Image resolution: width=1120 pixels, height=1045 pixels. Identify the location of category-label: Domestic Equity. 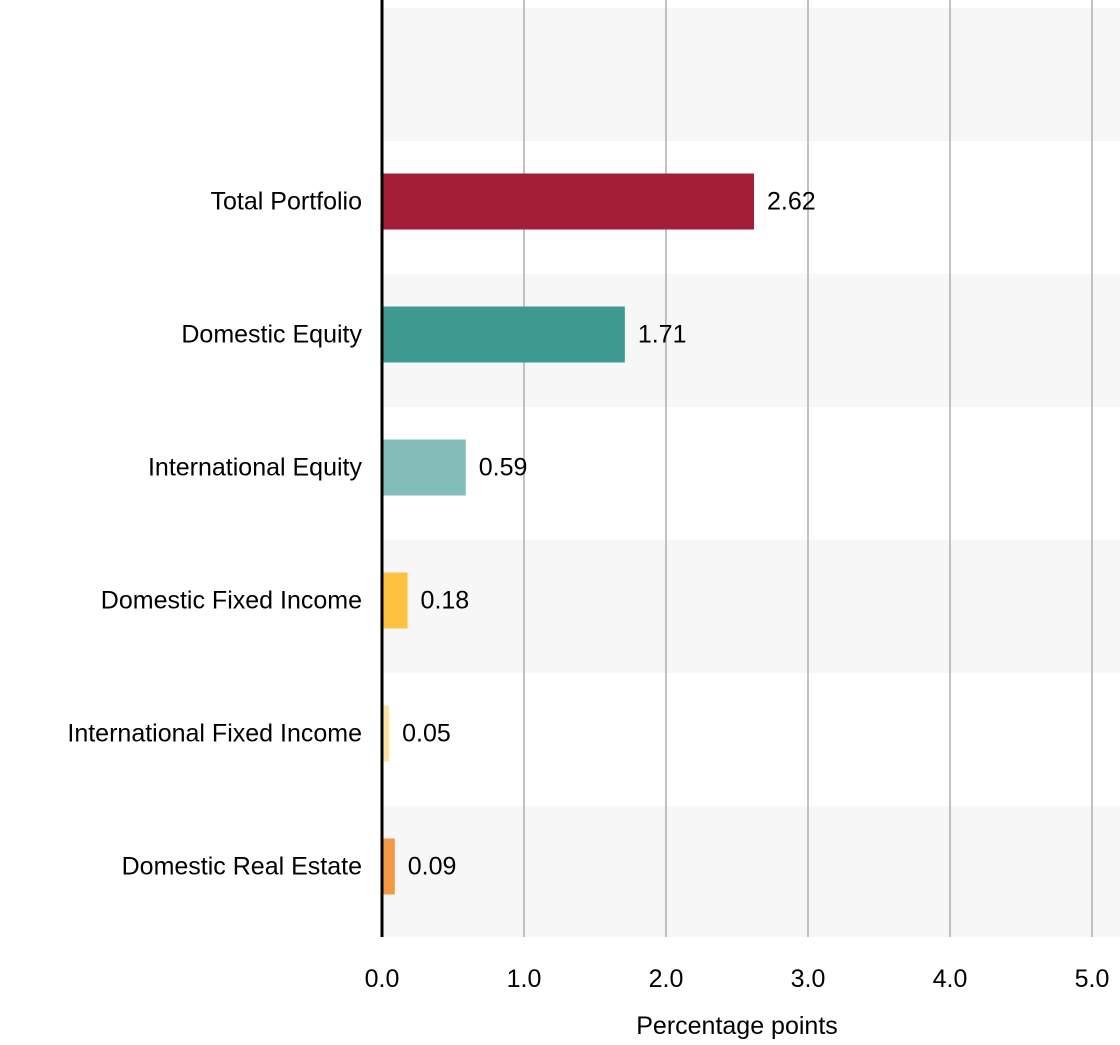
(271, 335).